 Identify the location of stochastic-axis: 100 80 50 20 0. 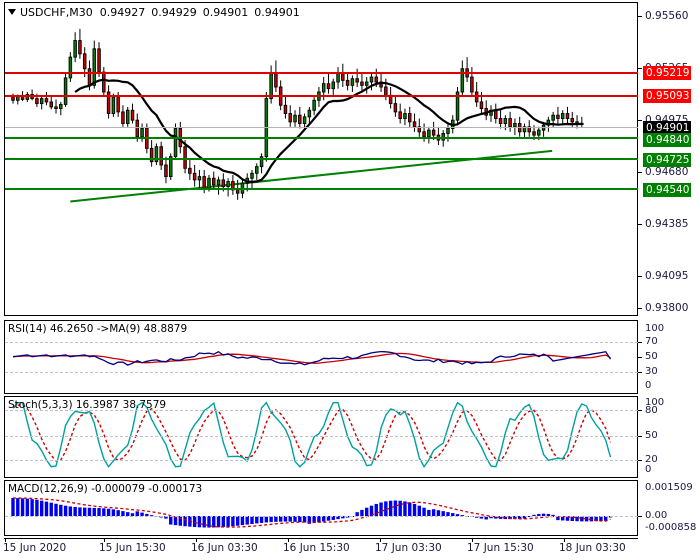
(669, 437).